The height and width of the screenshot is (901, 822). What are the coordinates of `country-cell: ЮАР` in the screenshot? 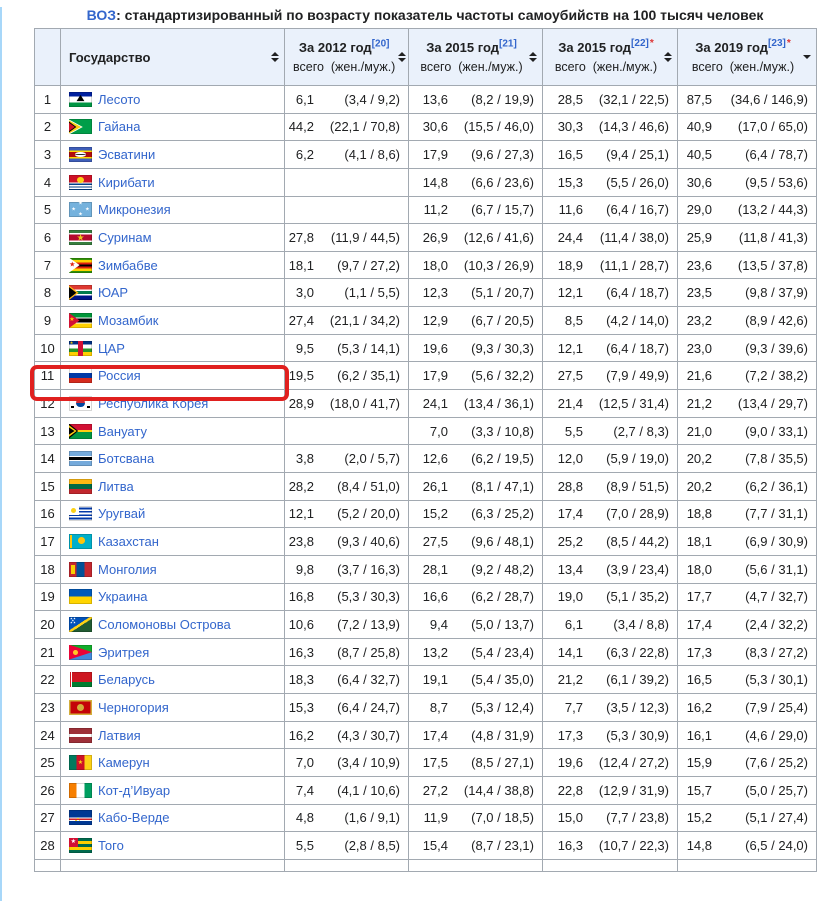 It's located at (172, 293).